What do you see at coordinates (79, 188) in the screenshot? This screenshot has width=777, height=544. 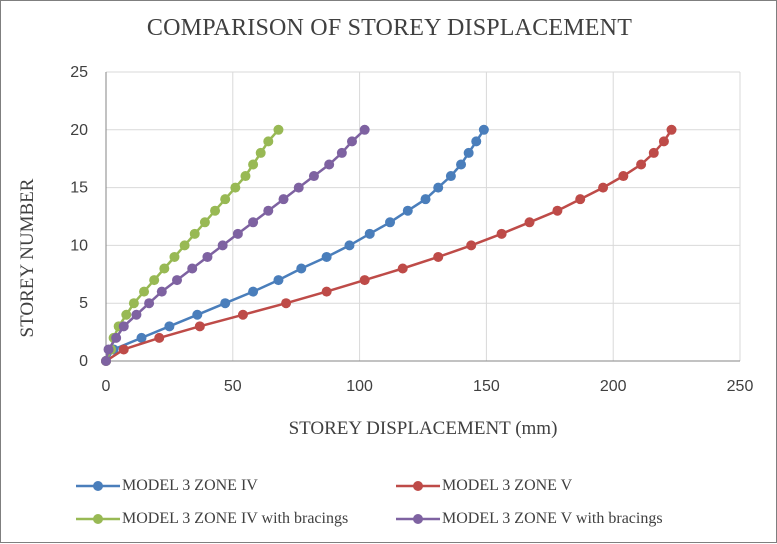 I see `y-tick-label-3: 15` at bounding box center [79, 188].